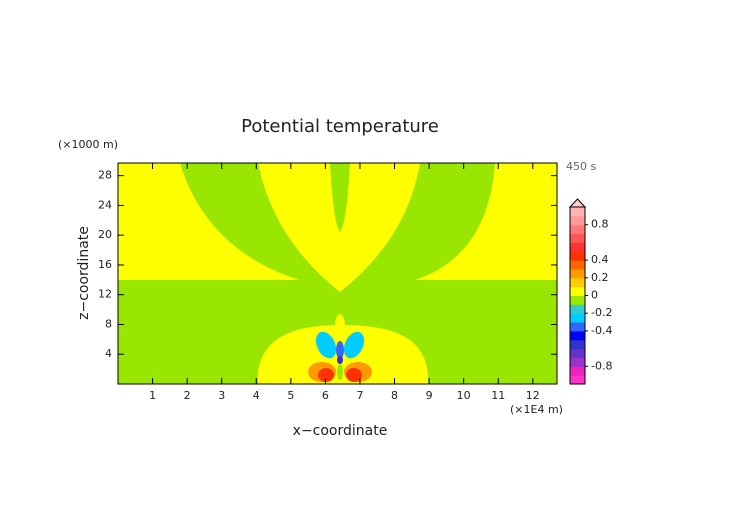 This screenshot has width=752, height=532. Describe the element at coordinates (105, 175) in the screenshot. I see `y-tick-label: 28` at that location.